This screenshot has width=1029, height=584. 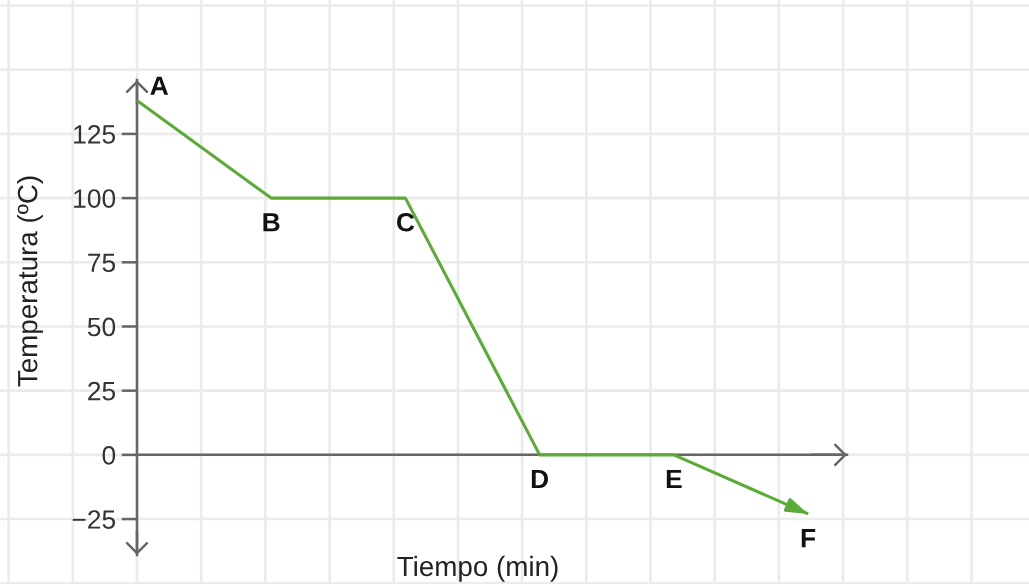 What do you see at coordinates (102, 391) in the screenshot?
I see `y-tick-label: 25` at bounding box center [102, 391].